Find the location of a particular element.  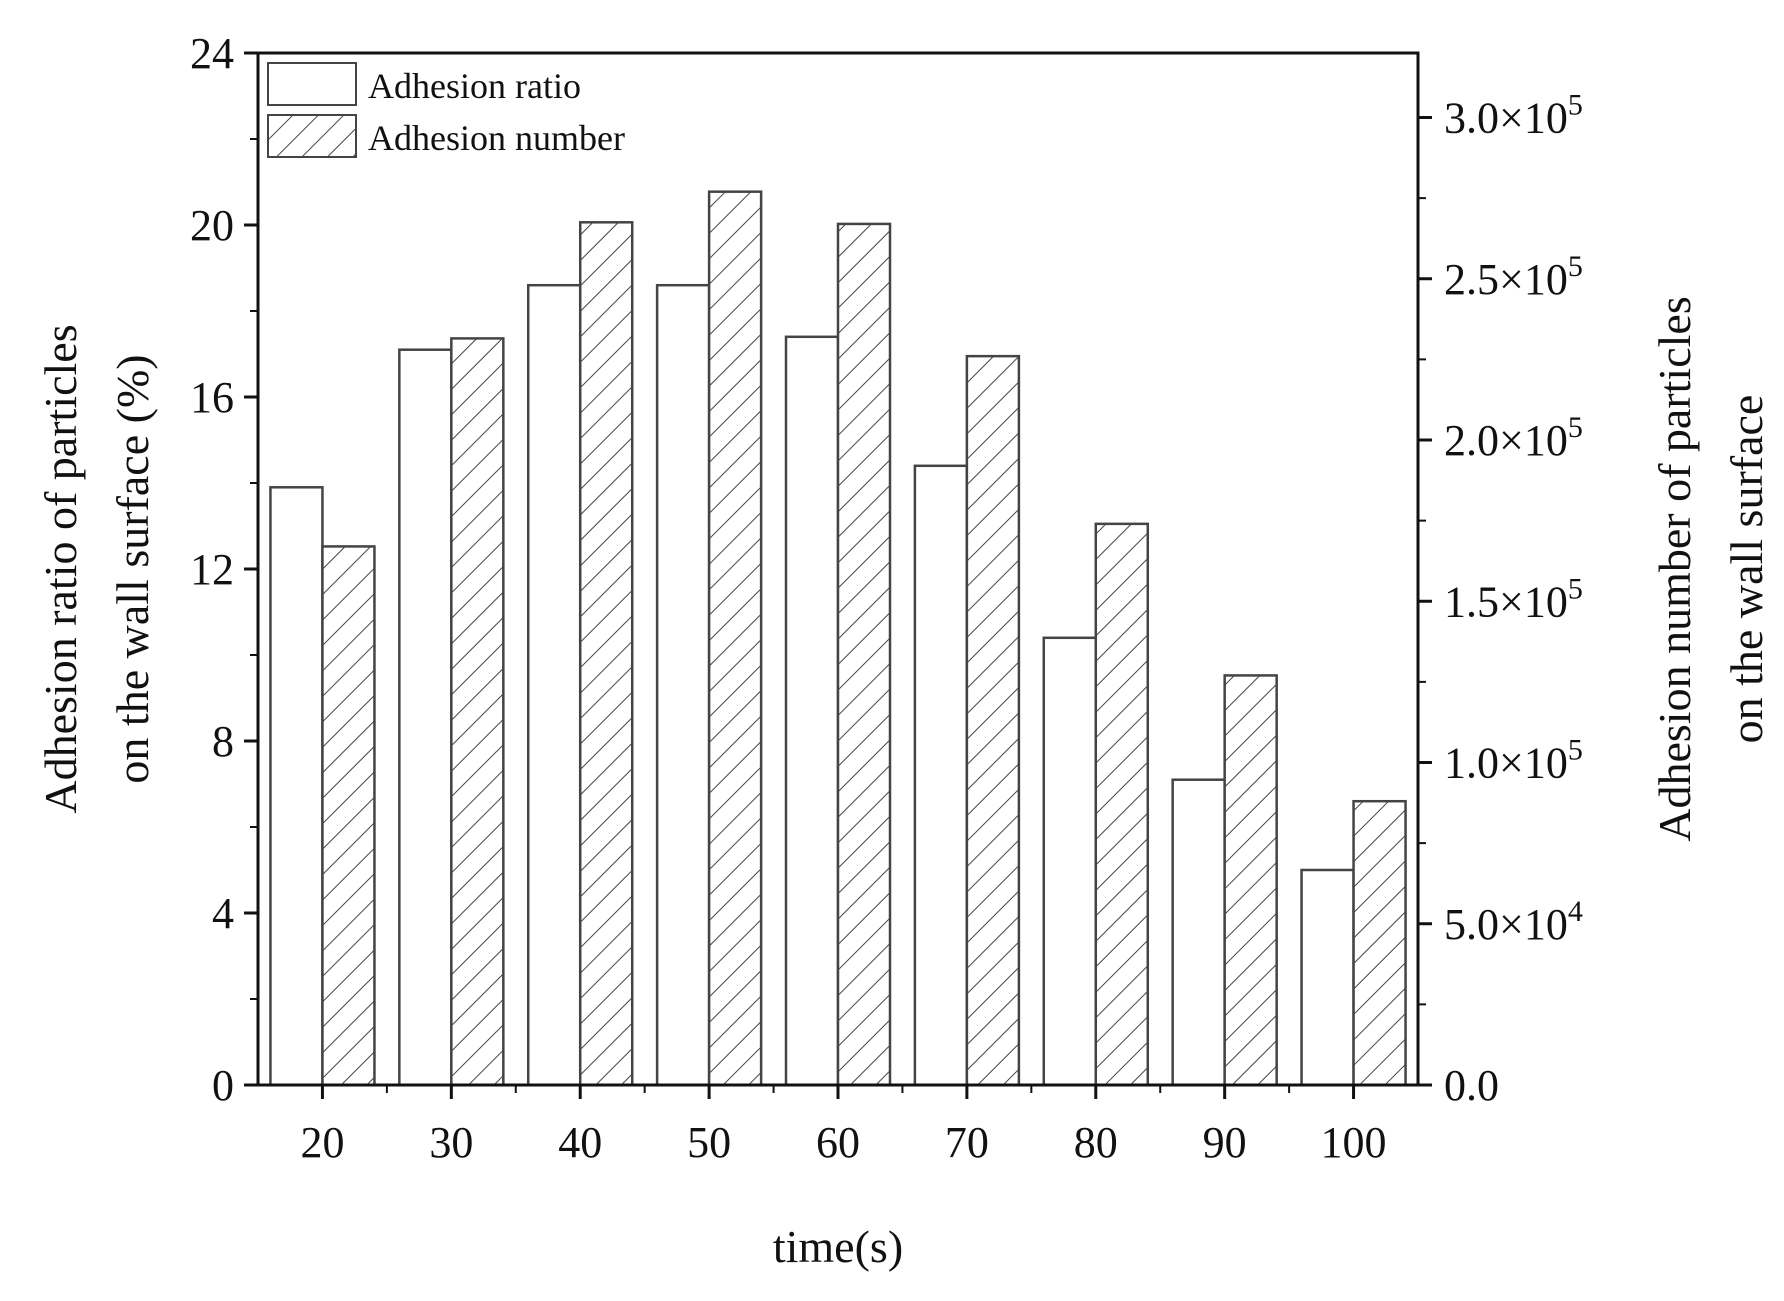

right-tick-label: 5.0×10⁴ is located at coordinates (1513, 922).